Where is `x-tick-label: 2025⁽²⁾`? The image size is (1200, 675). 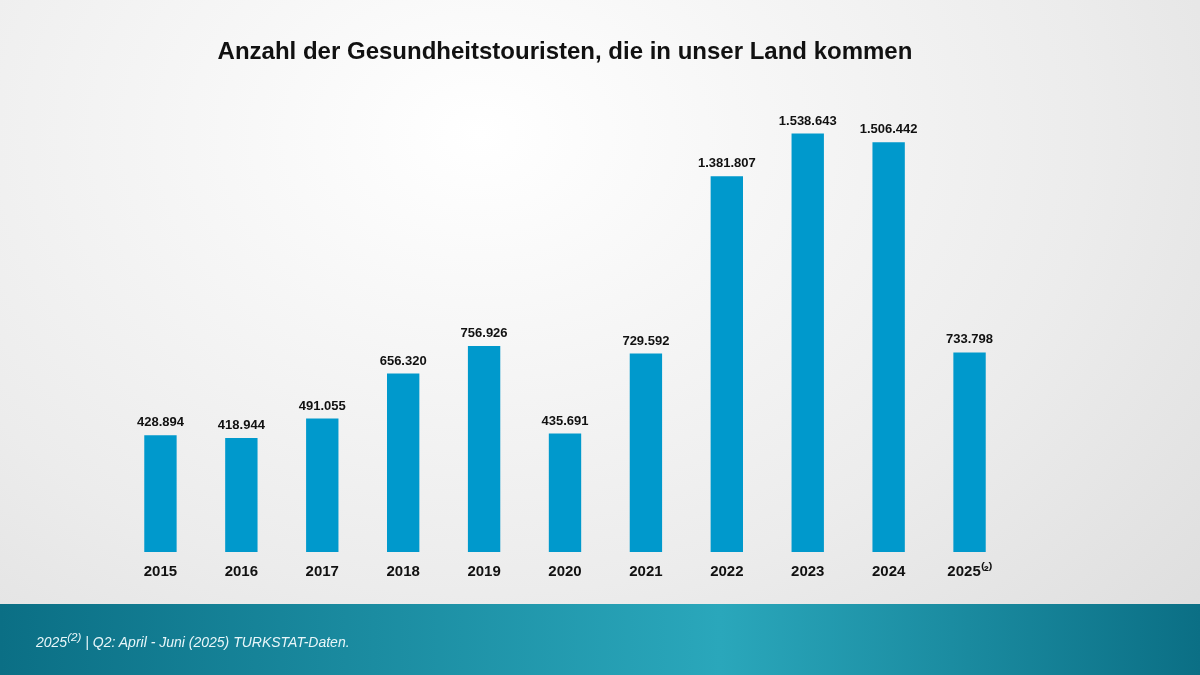 x-tick-label: 2025⁽²⁾ is located at coordinates (969, 571).